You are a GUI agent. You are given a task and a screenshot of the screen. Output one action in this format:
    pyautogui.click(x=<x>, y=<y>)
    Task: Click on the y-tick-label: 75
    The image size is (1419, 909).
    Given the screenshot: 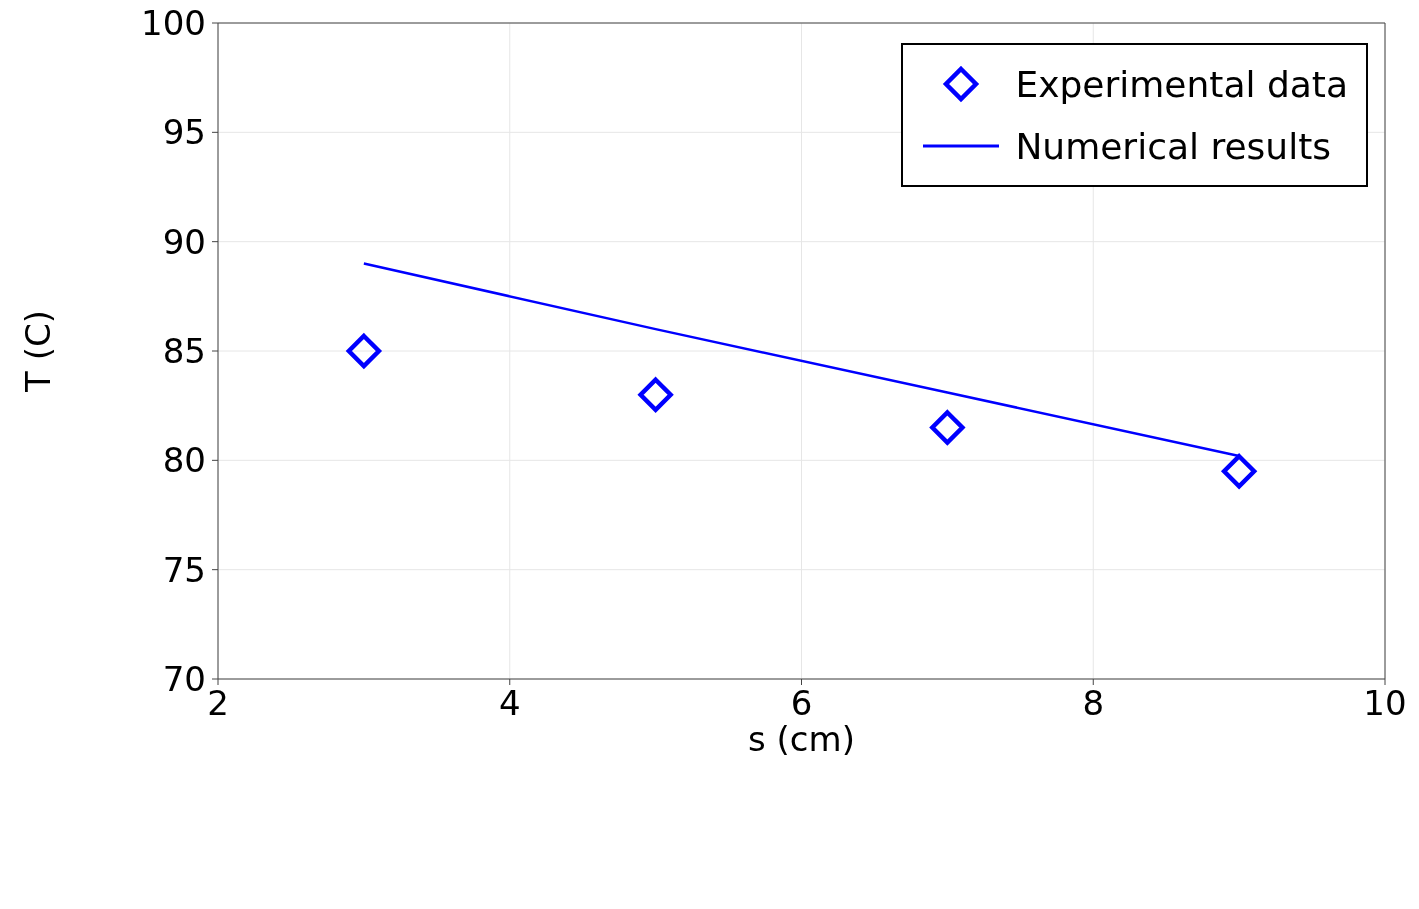 What is the action you would take?
    pyautogui.click(x=184, y=569)
    